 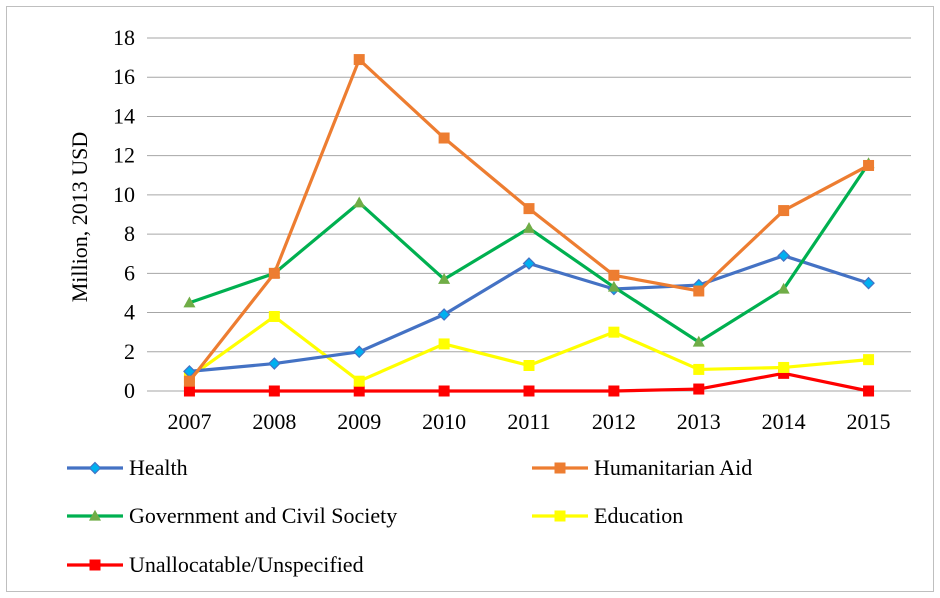 I want to click on legend-entry: Unallocatable/Unspecified, so click(x=215, y=564).